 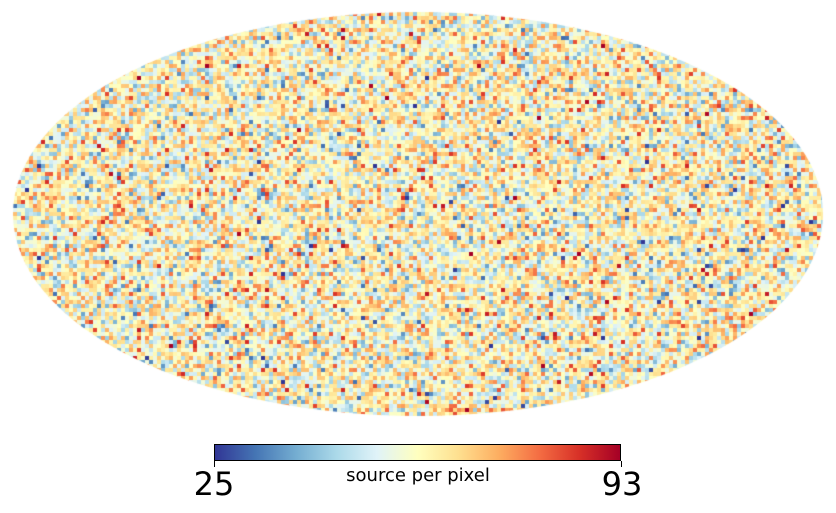 I want to click on colorbar-min-label: 25, so click(x=214, y=484).